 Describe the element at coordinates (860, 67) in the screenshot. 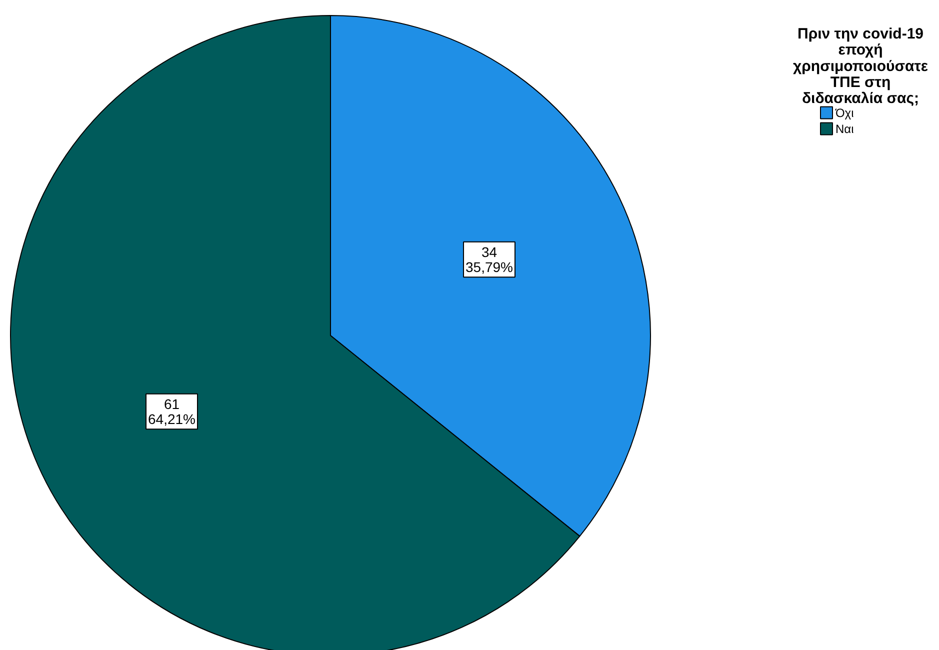

I see `legend-title: Πριν την covid-19 εποχή χρησιμοποιούσατε ΤΠΕ στη διδασκαλία σας;` at that location.